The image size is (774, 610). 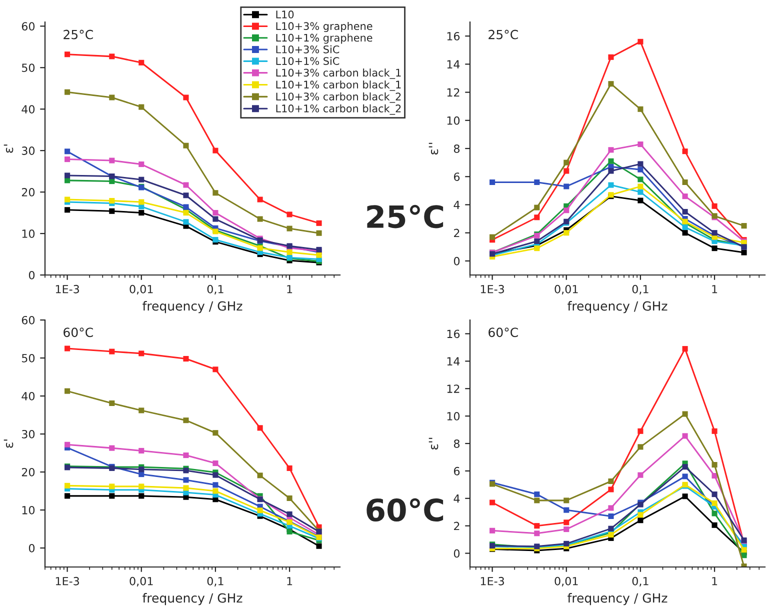 I want to click on text: 25°C, so click(x=405, y=216).